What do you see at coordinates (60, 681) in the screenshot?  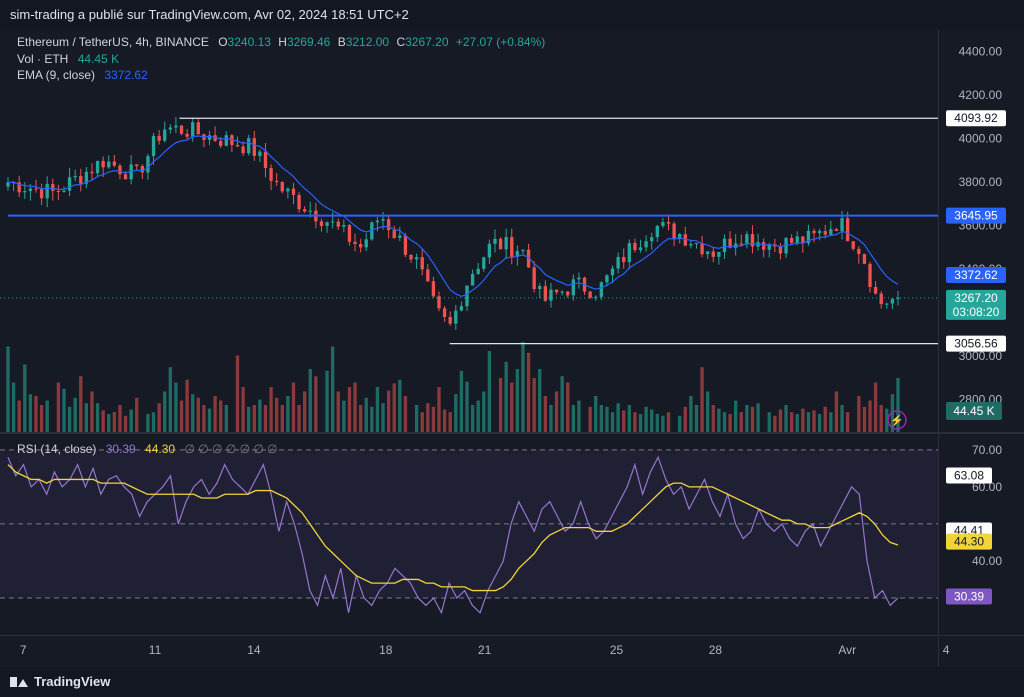 I see `tradingview-logo: TradingView` at bounding box center [60, 681].